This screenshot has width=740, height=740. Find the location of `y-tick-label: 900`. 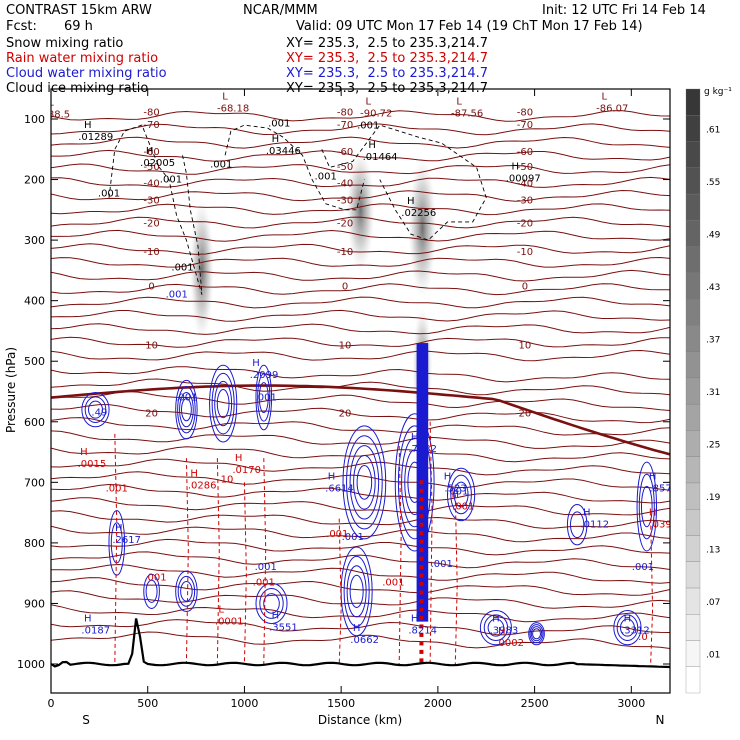

y-tick-label: 900 is located at coordinates (34, 603).